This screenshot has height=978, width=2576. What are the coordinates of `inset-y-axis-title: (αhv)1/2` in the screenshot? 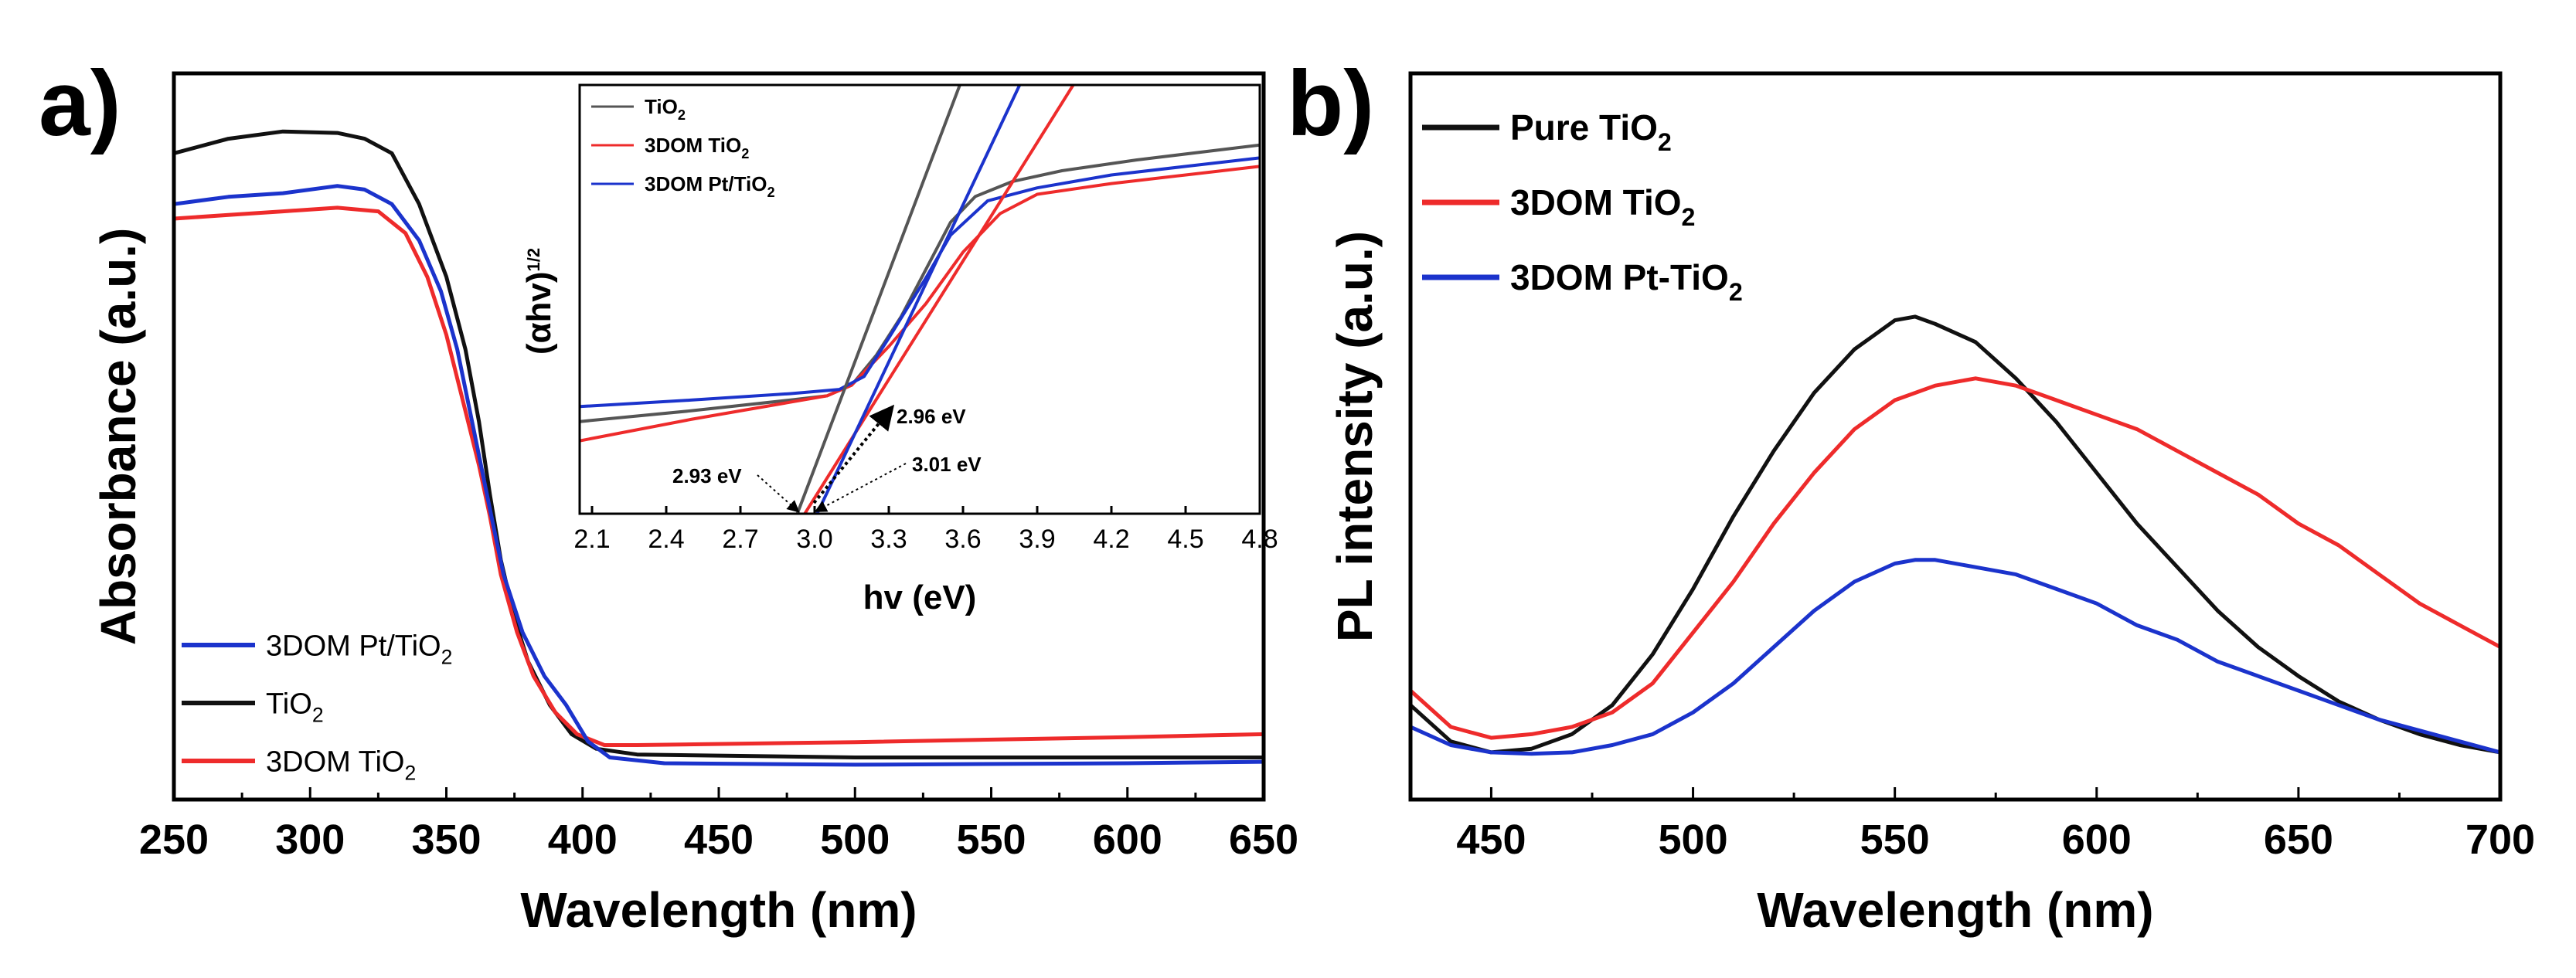 It's located at (539, 301).